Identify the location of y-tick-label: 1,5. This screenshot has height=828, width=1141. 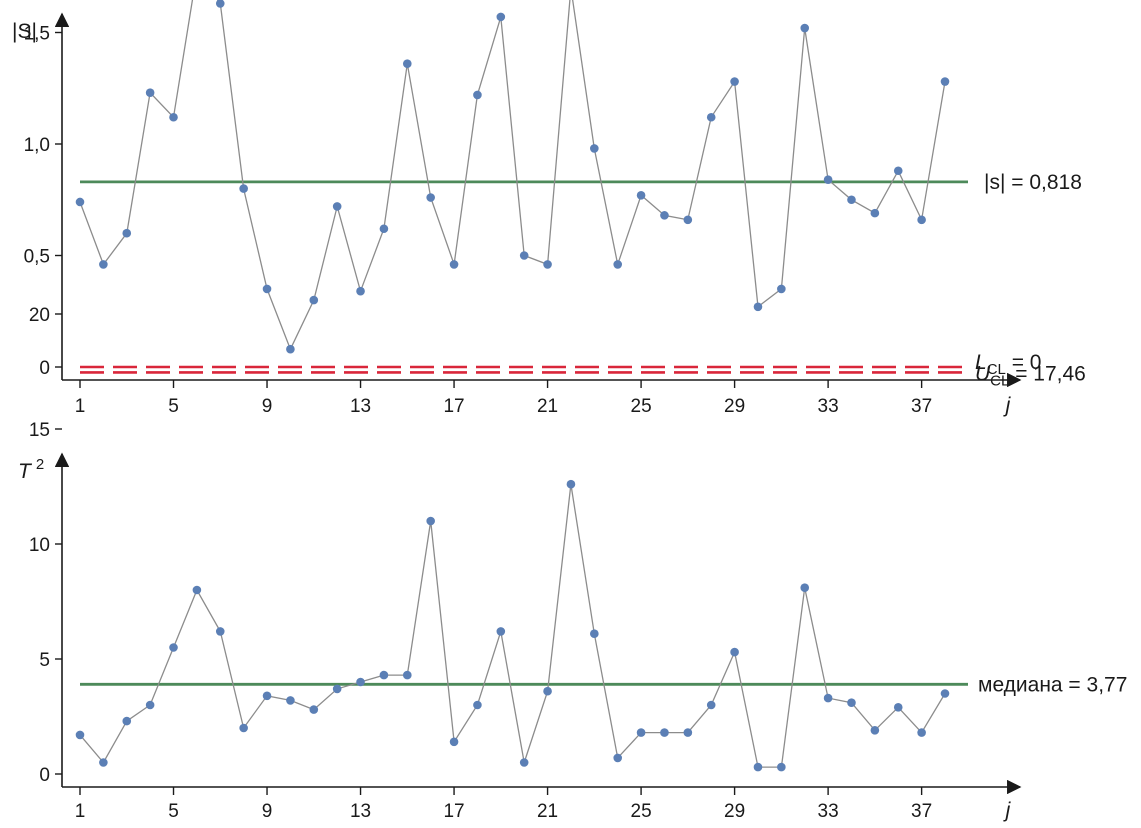
(37, 34).